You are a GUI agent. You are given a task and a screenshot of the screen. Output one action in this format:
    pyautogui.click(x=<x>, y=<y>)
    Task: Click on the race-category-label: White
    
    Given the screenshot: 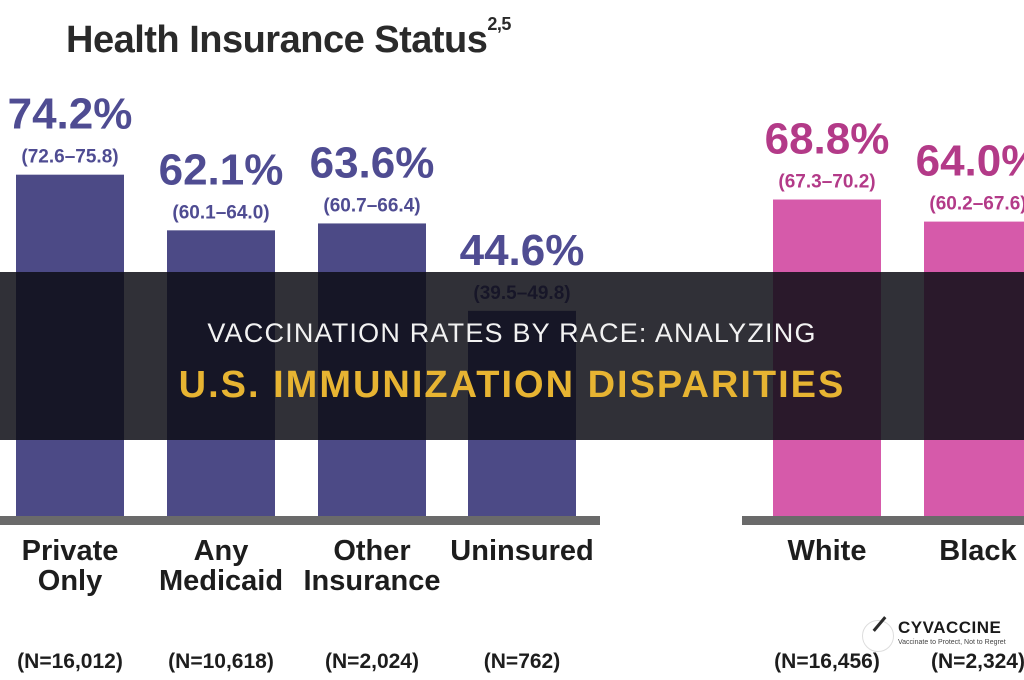 What is the action you would take?
    pyautogui.click(x=827, y=551)
    